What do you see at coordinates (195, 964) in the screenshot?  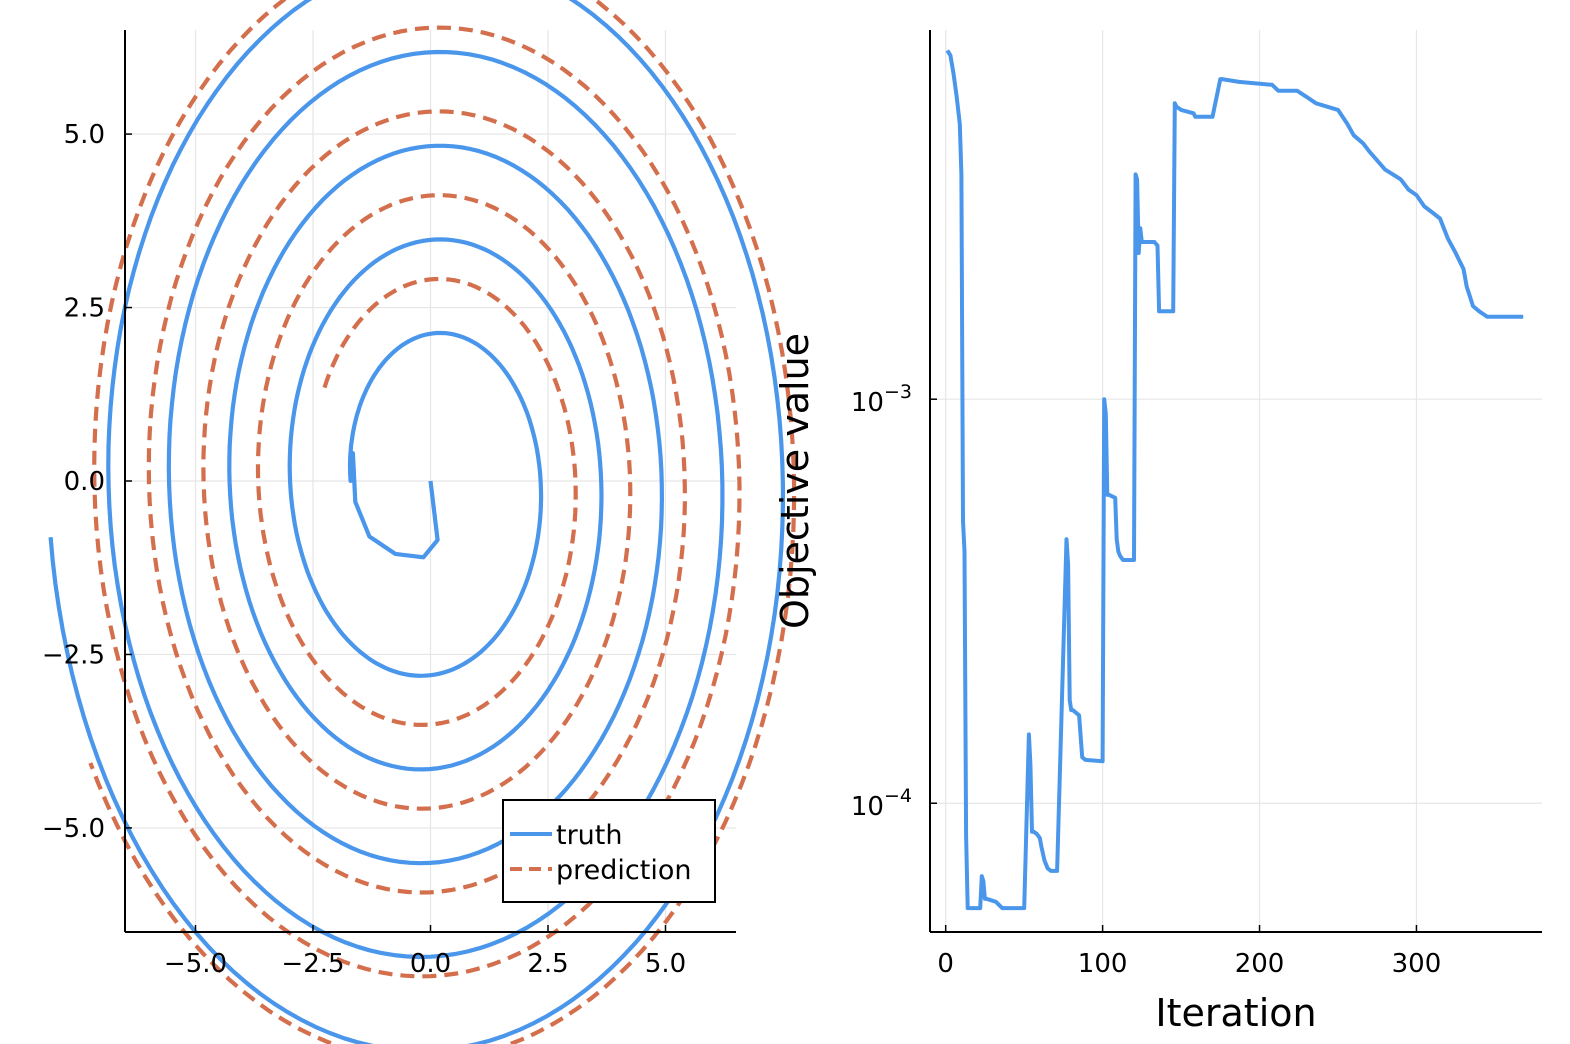 I see `spiral-x-tick-label: −5.0` at bounding box center [195, 964].